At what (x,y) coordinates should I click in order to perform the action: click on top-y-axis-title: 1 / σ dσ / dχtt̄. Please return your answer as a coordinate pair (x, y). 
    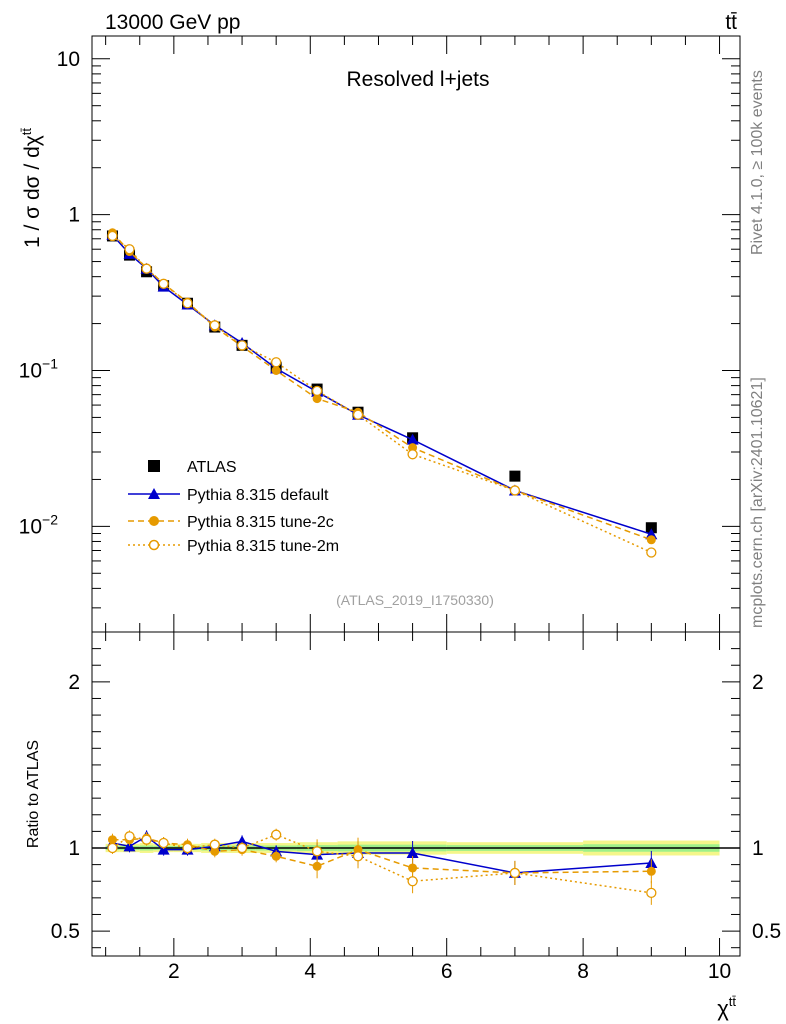
    Looking at the image, I should click on (31, 188).